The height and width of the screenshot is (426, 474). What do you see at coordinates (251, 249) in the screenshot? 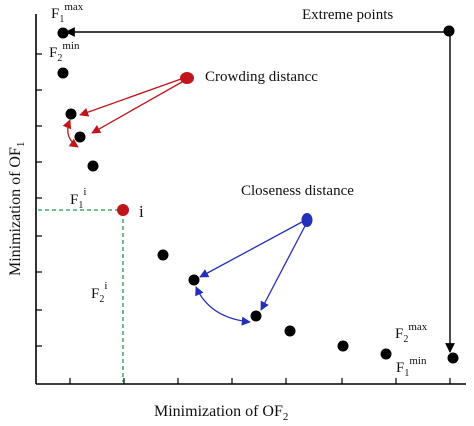
I see `closeness-arrow-upper` at bounding box center [251, 249].